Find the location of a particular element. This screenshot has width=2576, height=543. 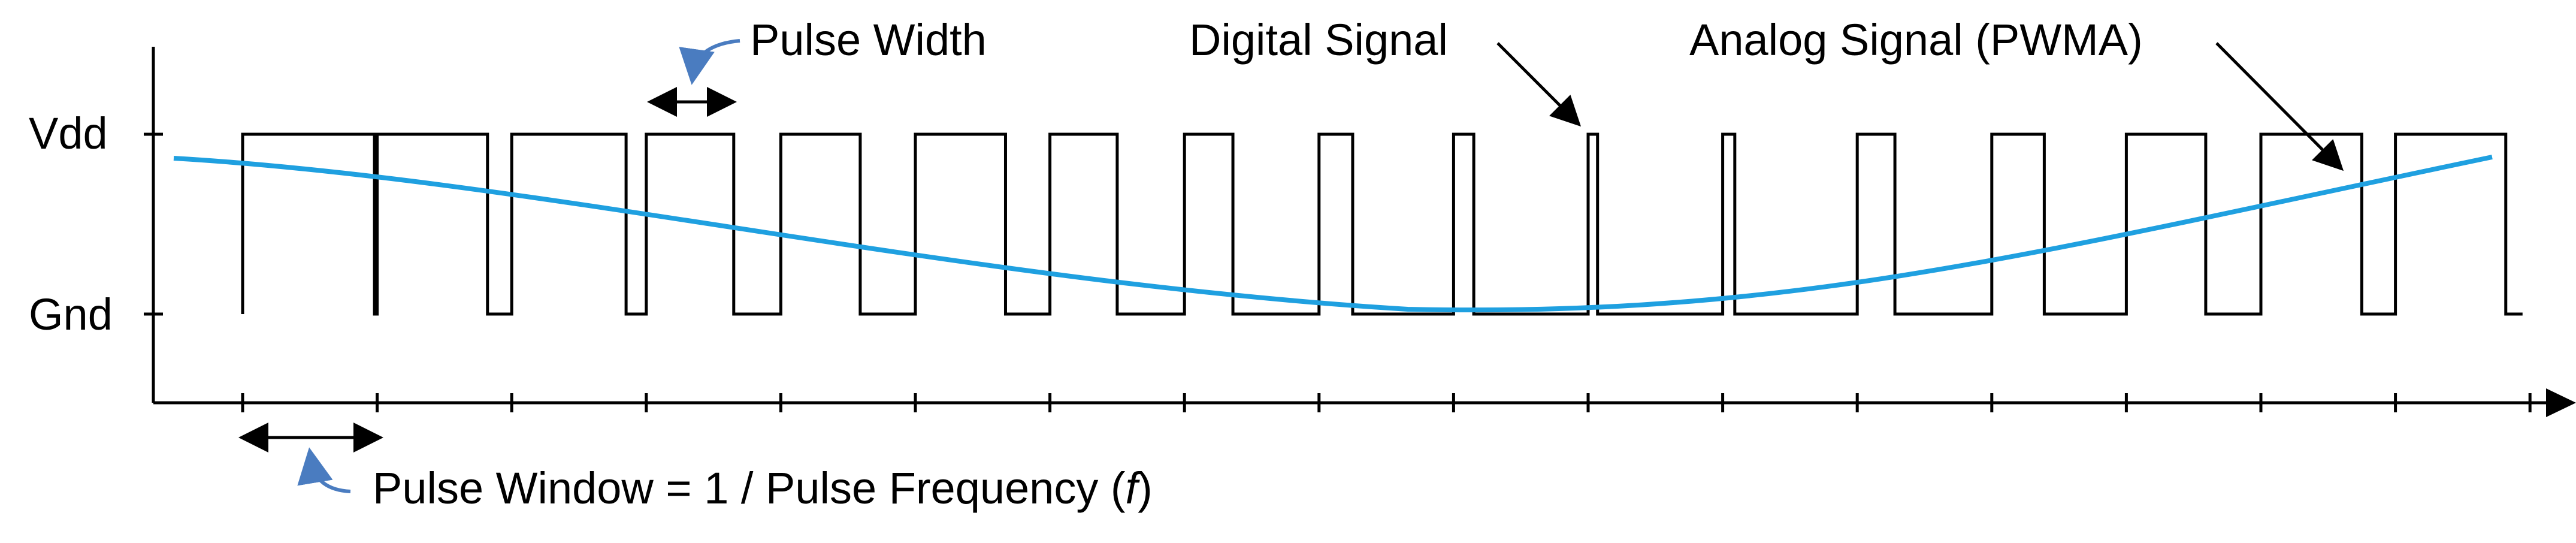

digital-signal-callout-arrow is located at coordinates (1539, 84).